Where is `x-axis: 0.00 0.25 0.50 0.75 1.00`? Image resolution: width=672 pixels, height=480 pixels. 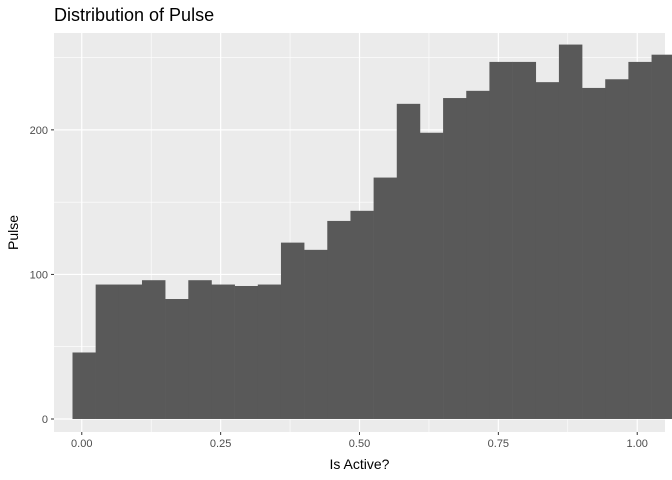
x-axis: 0.00 0.25 0.50 0.75 1.00 is located at coordinates (359, 441).